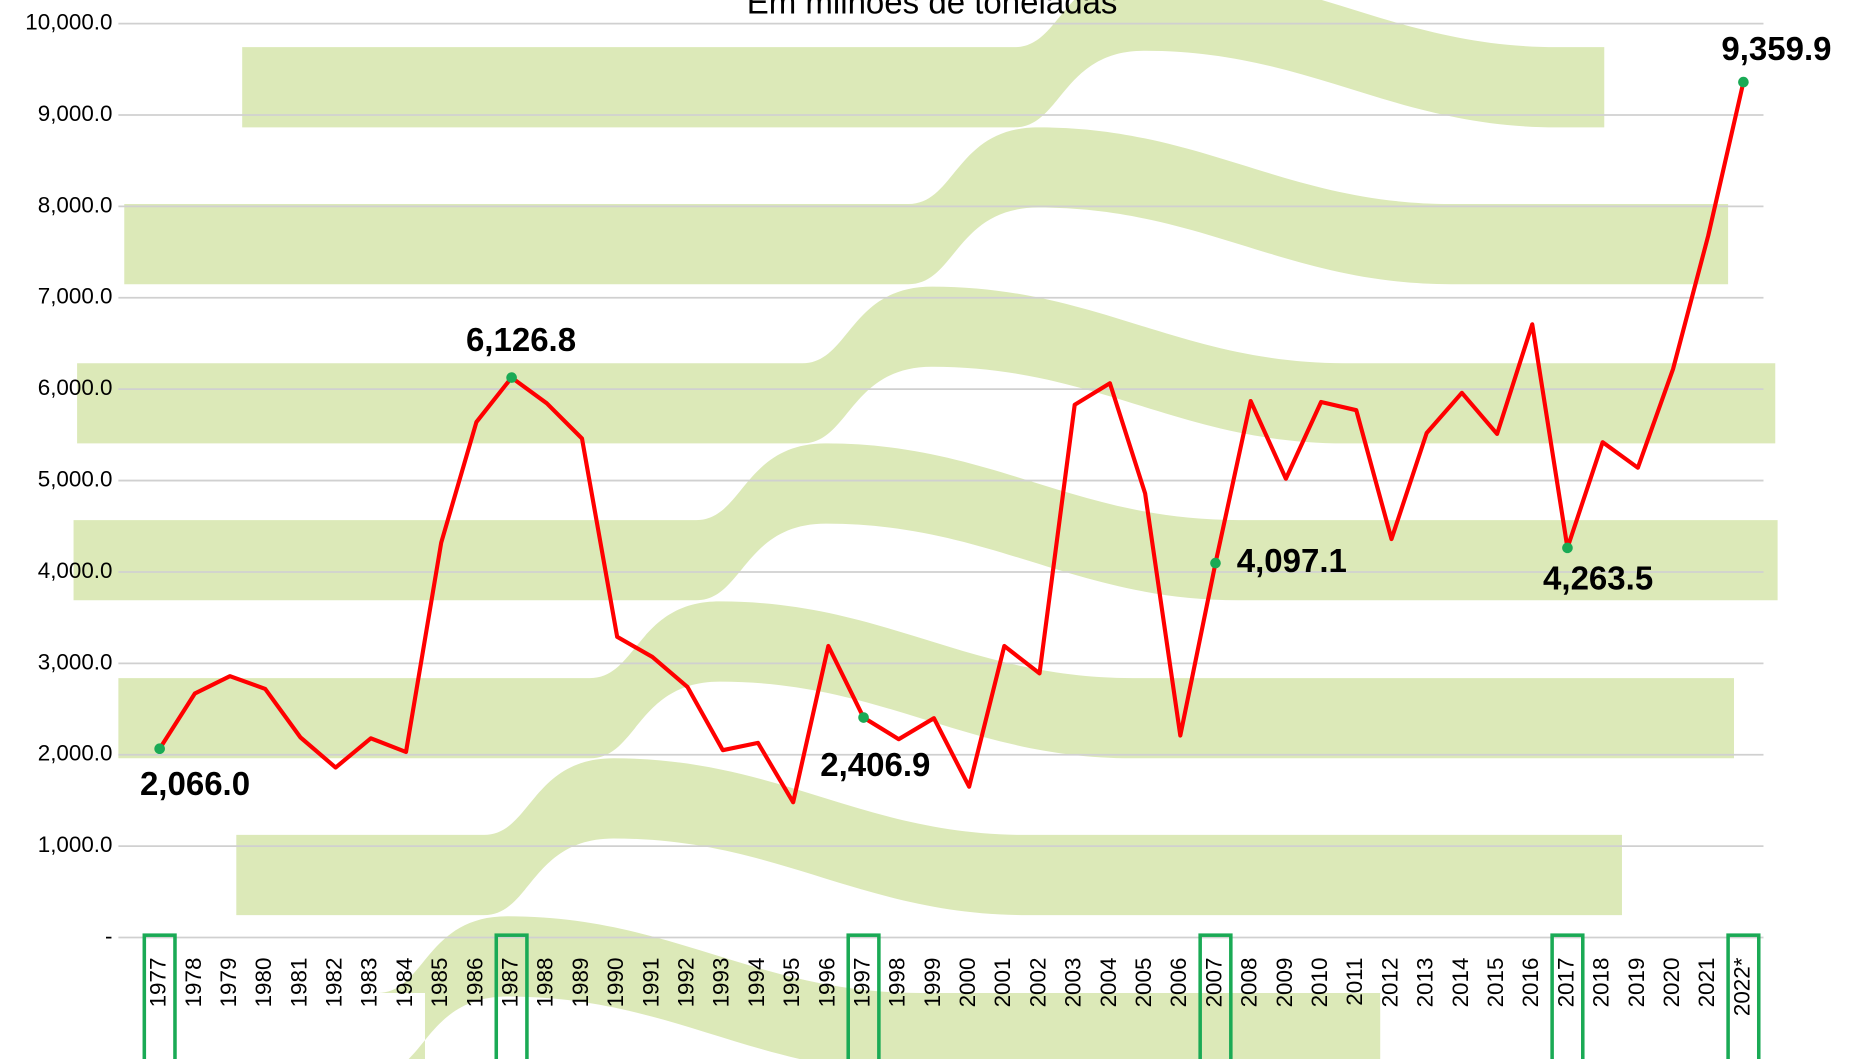 The height and width of the screenshot is (1059, 1850). I want to click on data-label: 4,263.5, so click(1598, 578).